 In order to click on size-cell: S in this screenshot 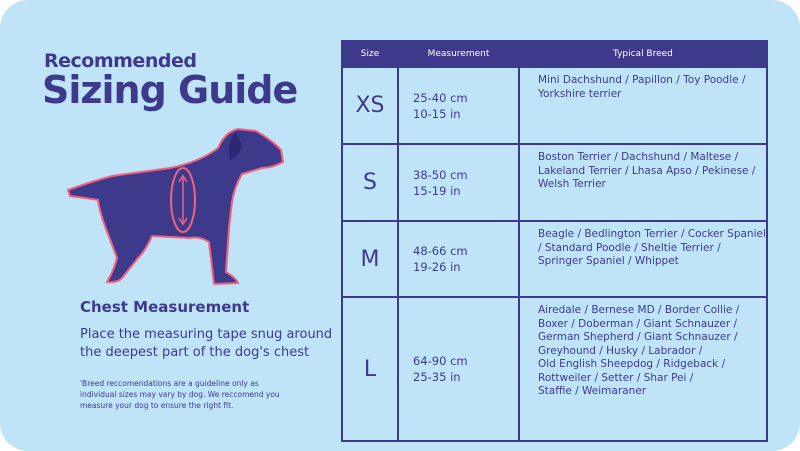, I will do `click(370, 182)`.